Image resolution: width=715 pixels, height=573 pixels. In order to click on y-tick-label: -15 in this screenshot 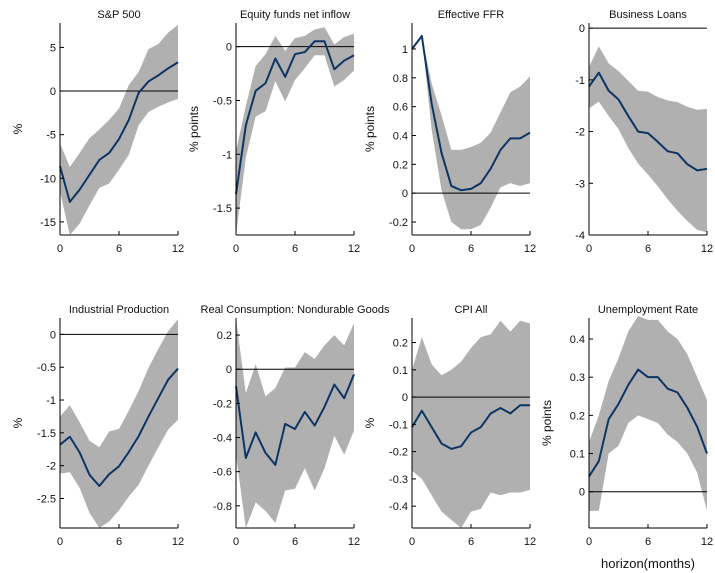, I will do `click(48, 223)`.